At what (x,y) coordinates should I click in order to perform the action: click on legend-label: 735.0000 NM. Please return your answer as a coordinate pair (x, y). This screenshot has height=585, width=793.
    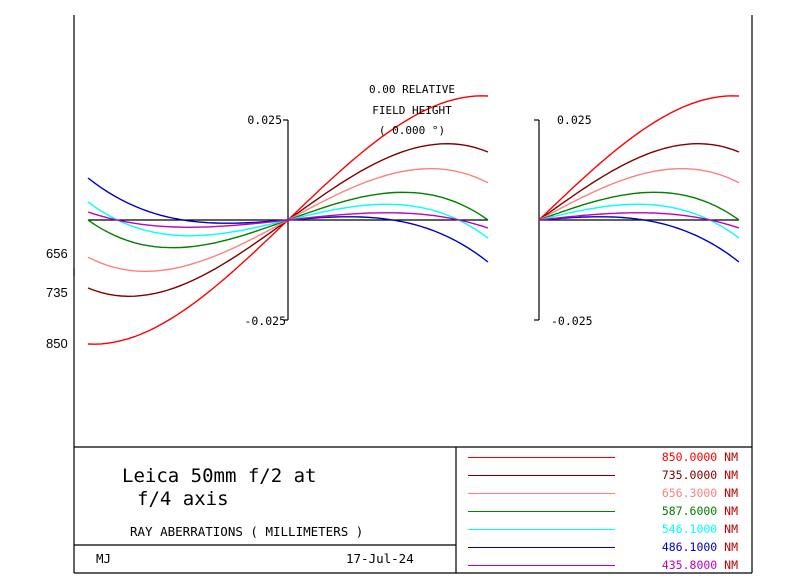
    Looking at the image, I should click on (699, 475).